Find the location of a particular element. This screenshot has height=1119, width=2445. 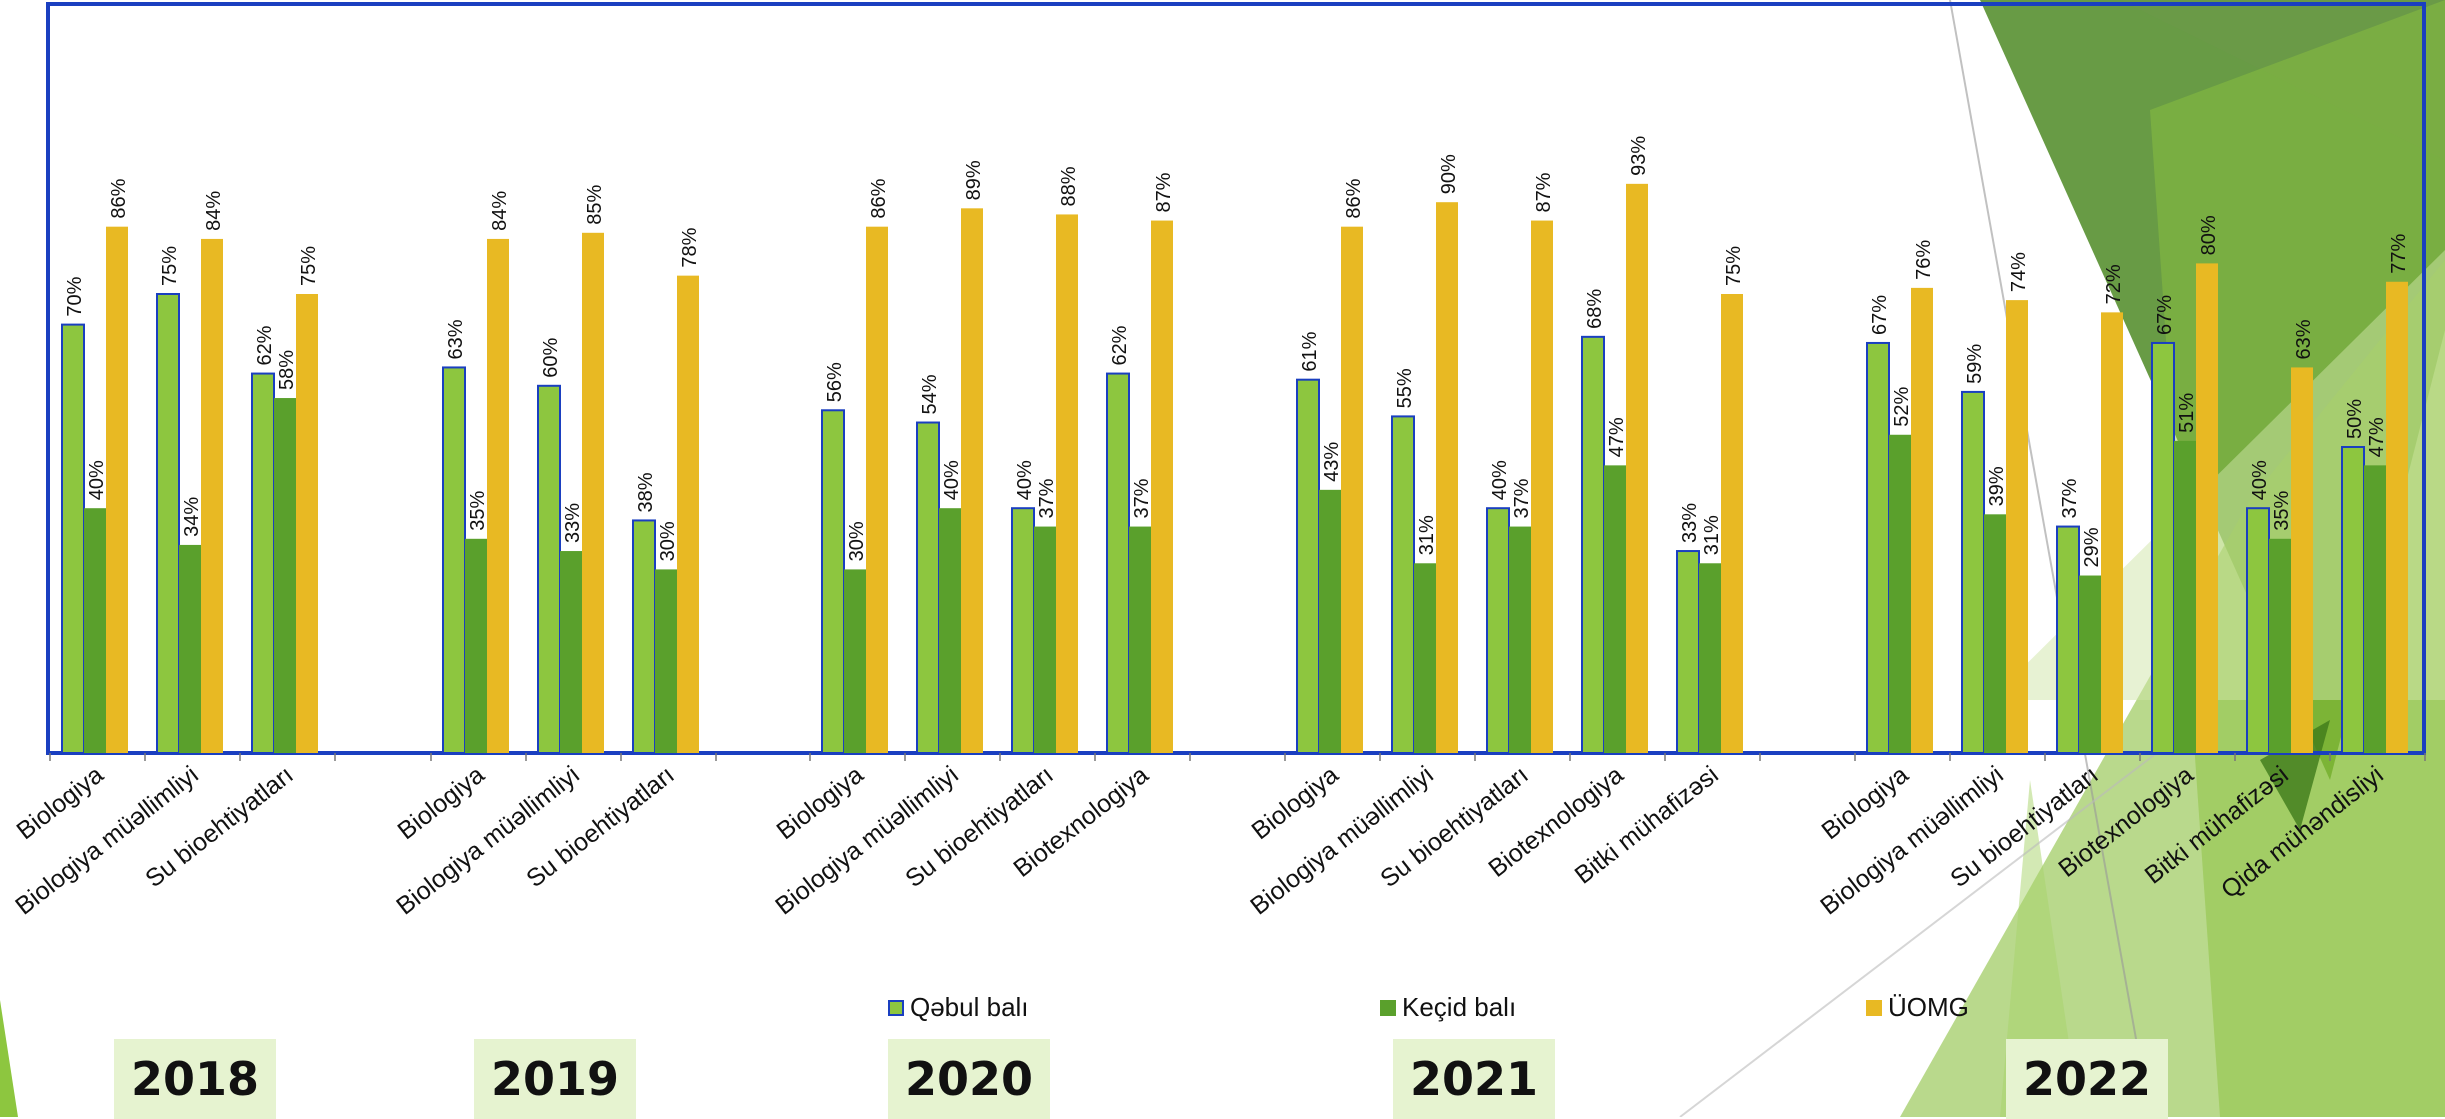

data-label-kecid-2021-2: 37% is located at coordinates (1522, 498).